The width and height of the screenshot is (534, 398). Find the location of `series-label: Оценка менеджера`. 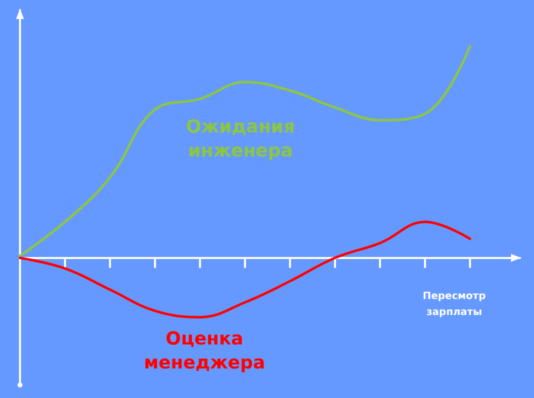

series-label: Оценка менеджера is located at coordinates (205, 351).